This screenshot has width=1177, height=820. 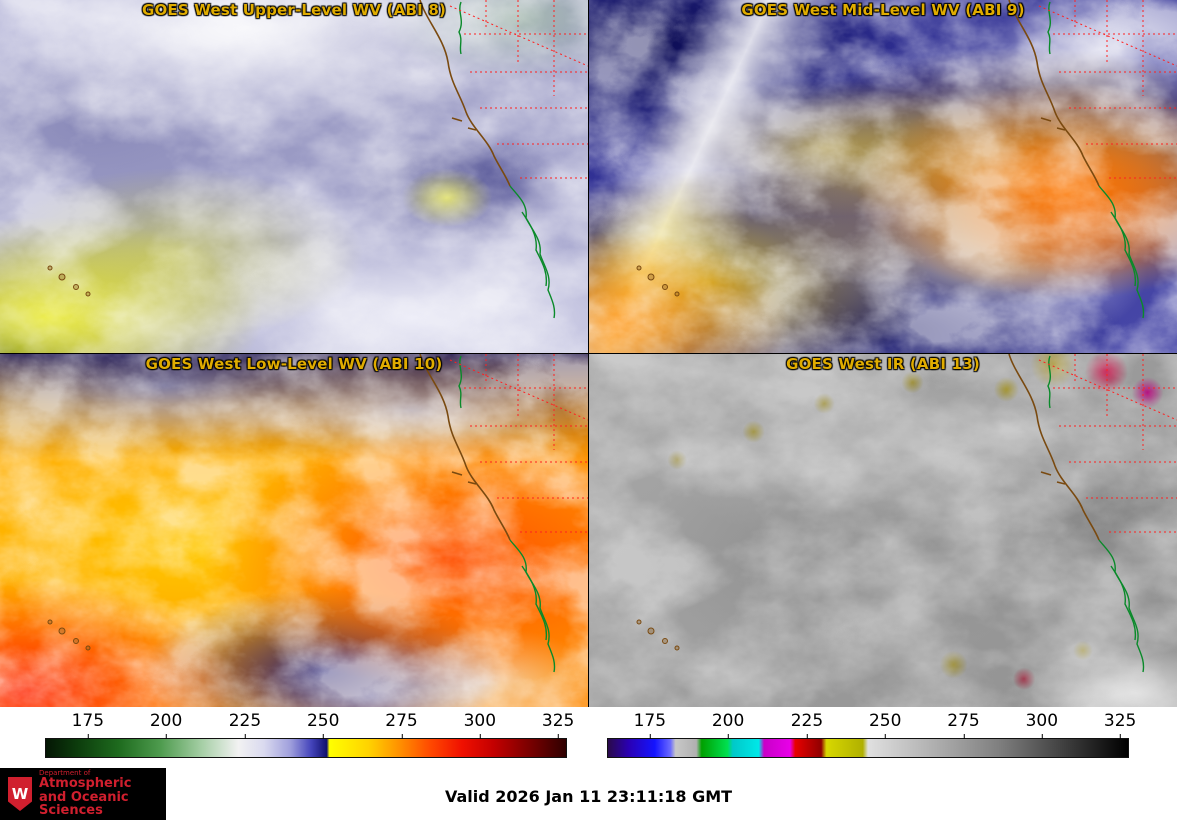 I want to click on crest-letter: W, so click(x=20, y=794).